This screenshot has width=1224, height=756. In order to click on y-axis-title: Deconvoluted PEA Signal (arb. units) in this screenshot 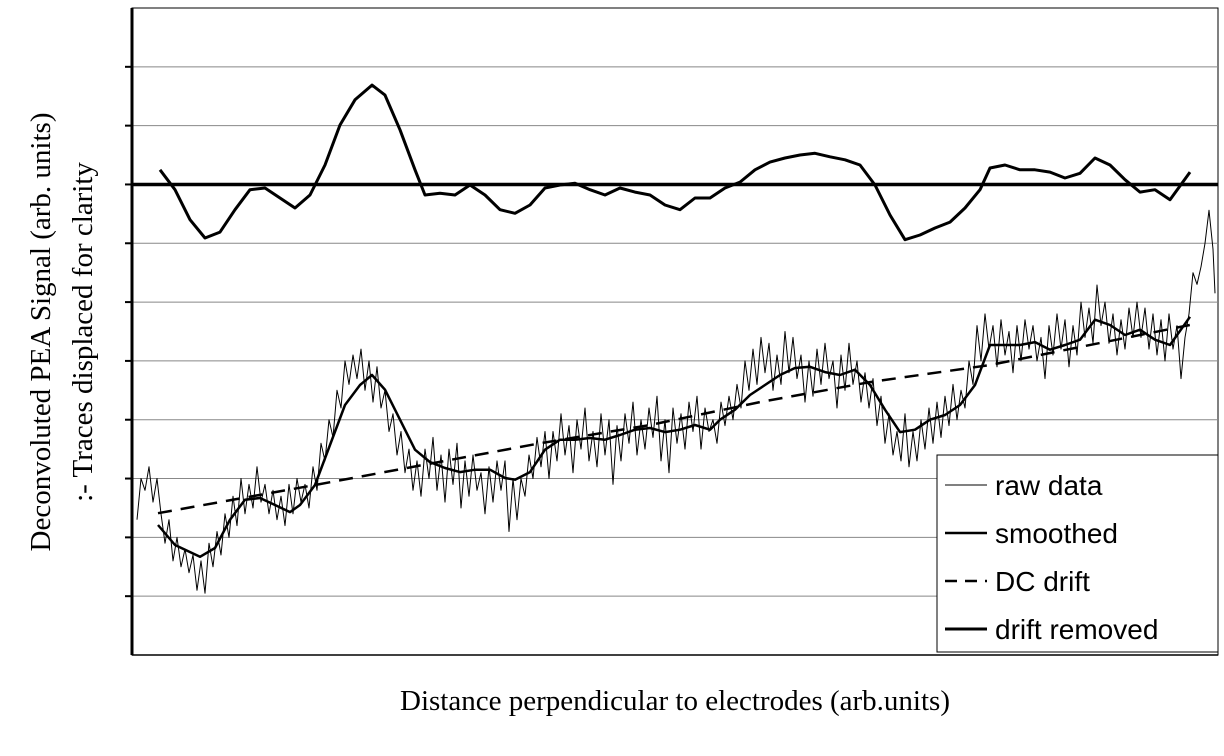, I will do `click(41, 332)`.